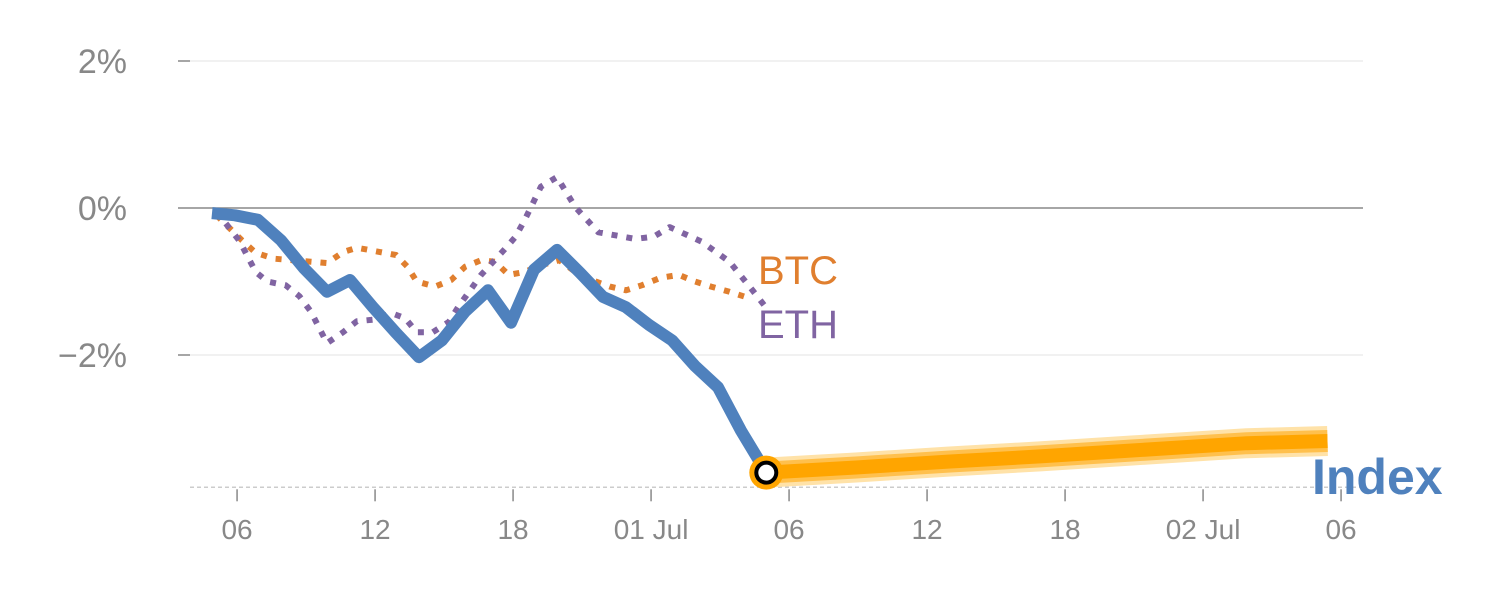 This screenshot has height=600, width=1500. What do you see at coordinates (1046, 457) in the screenshot?
I see `series-line-index-forecast` at bounding box center [1046, 457].